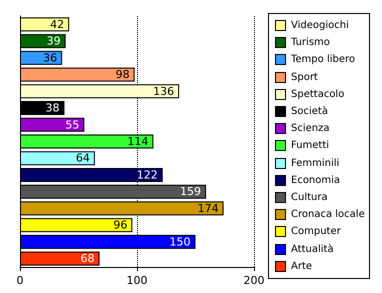 This screenshot has height=293, width=382. I want to click on data-label: 150, so click(180, 241).